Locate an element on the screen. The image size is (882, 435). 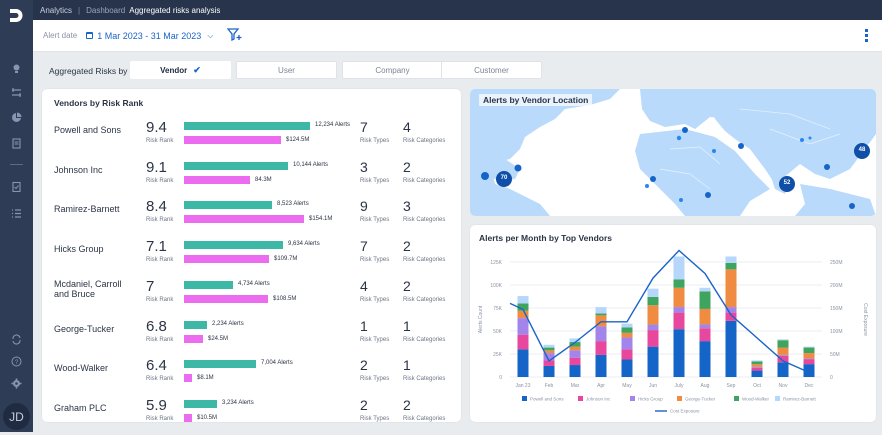
legend-label: Wood-Walker is located at coordinates (756, 399).